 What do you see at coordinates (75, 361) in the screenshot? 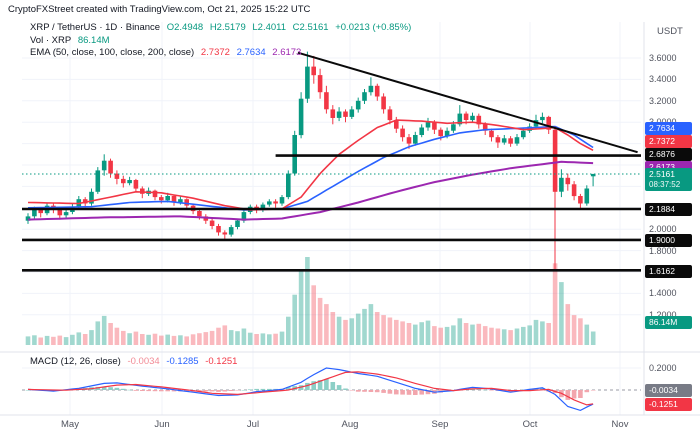
I see `macd-label: MACD (12, 26, close)` at bounding box center [75, 361].